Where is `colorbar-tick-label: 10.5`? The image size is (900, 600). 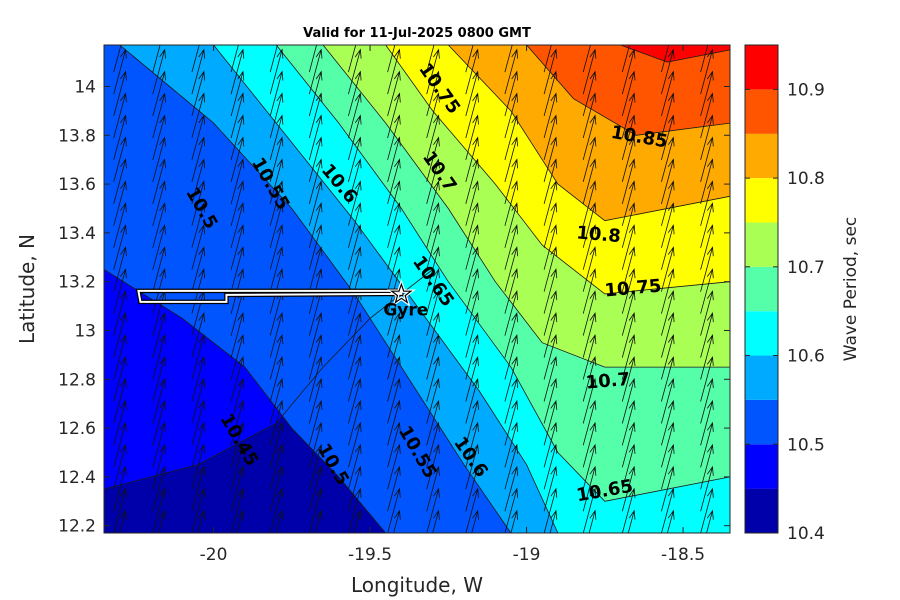
colorbar-tick-label: 10.5 is located at coordinates (806, 445).